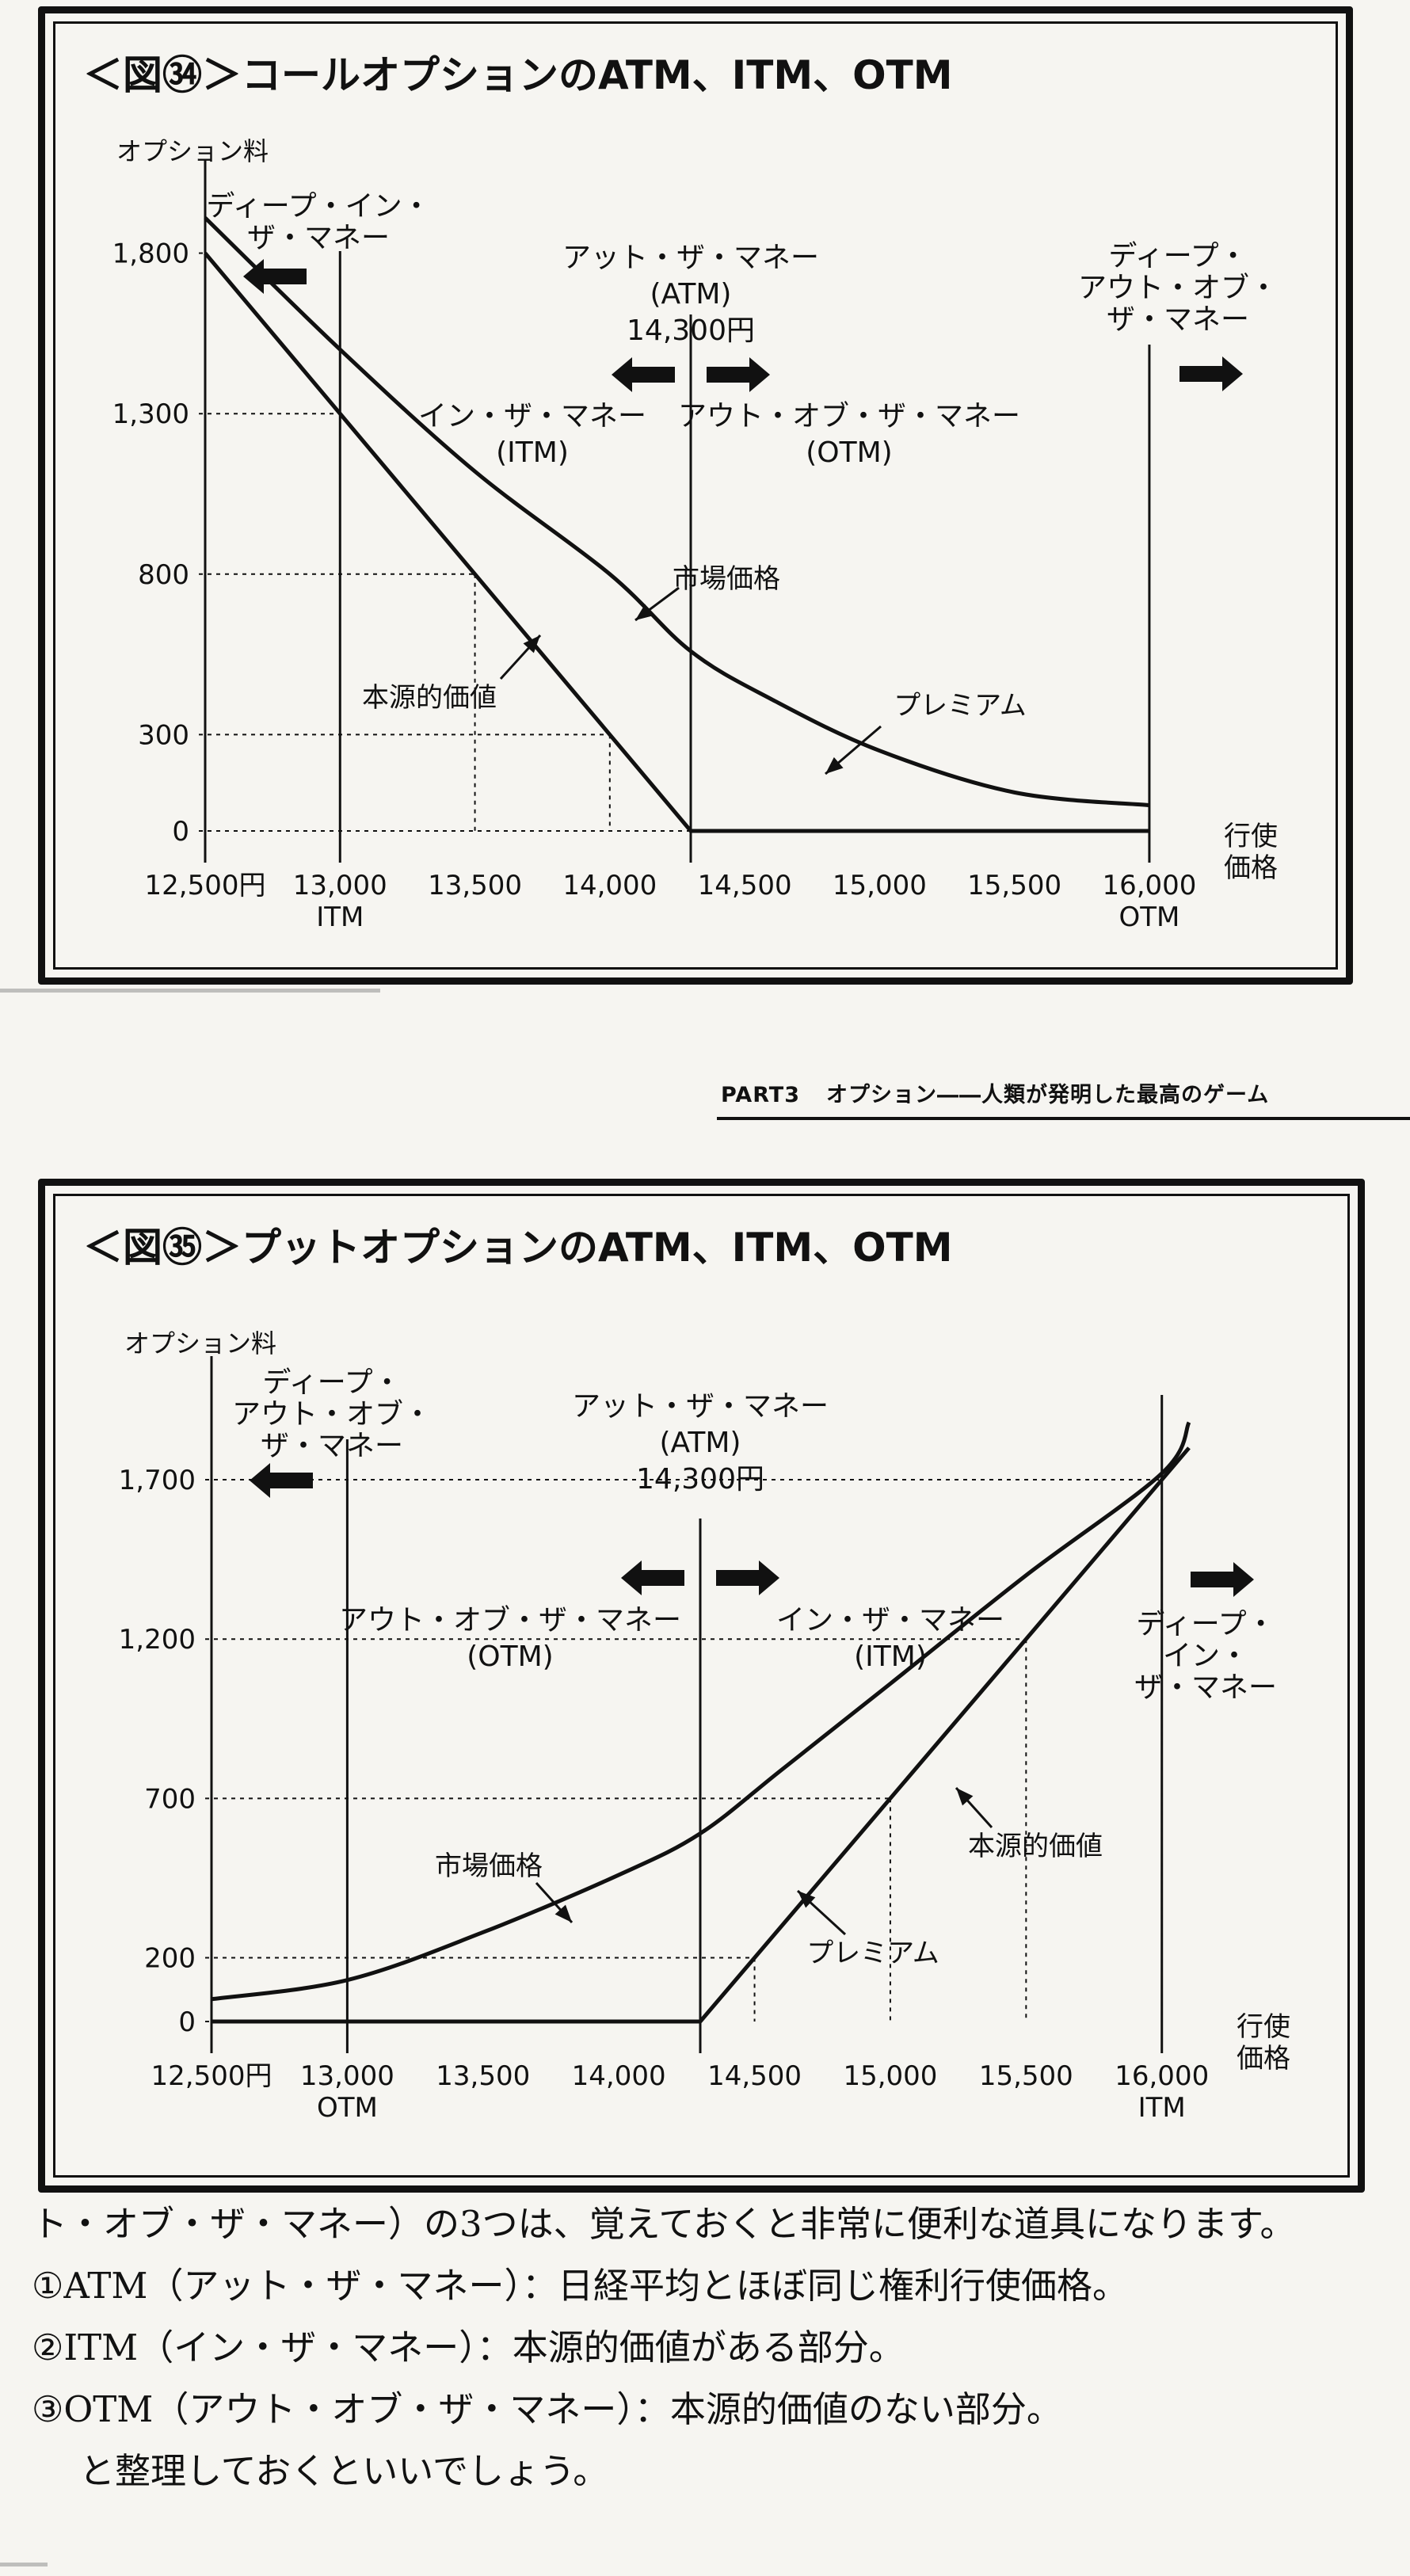  Describe the element at coordinates (164, 575) in the screenshot. I see `y-tick-label: 800` at that location.